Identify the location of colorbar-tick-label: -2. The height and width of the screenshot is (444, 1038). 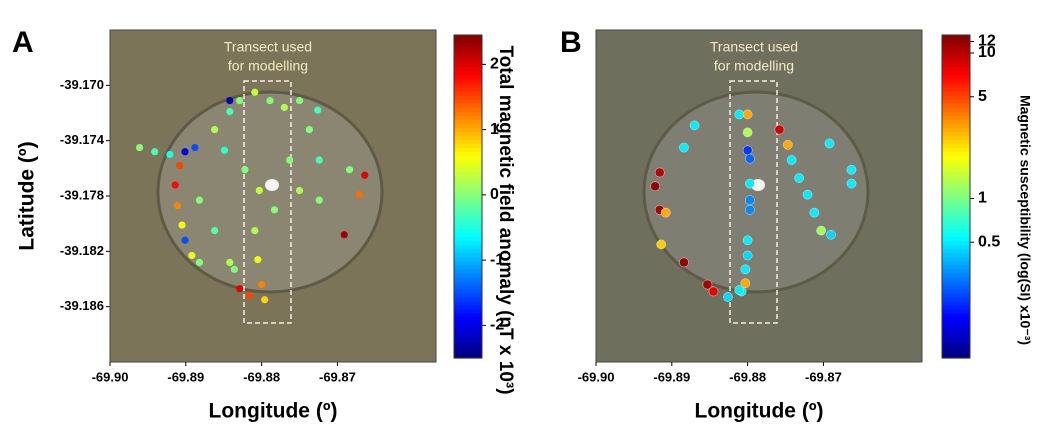
(497, 325).